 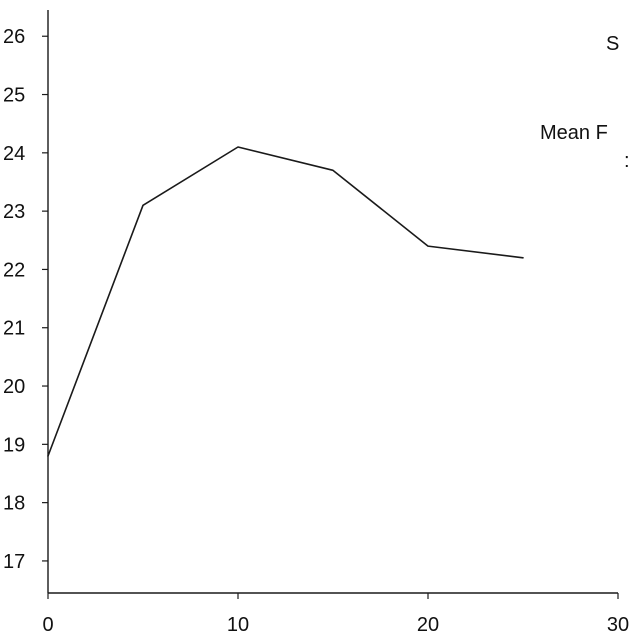 I want to click on y-tick-label: 25, so click(x=14, y=96).